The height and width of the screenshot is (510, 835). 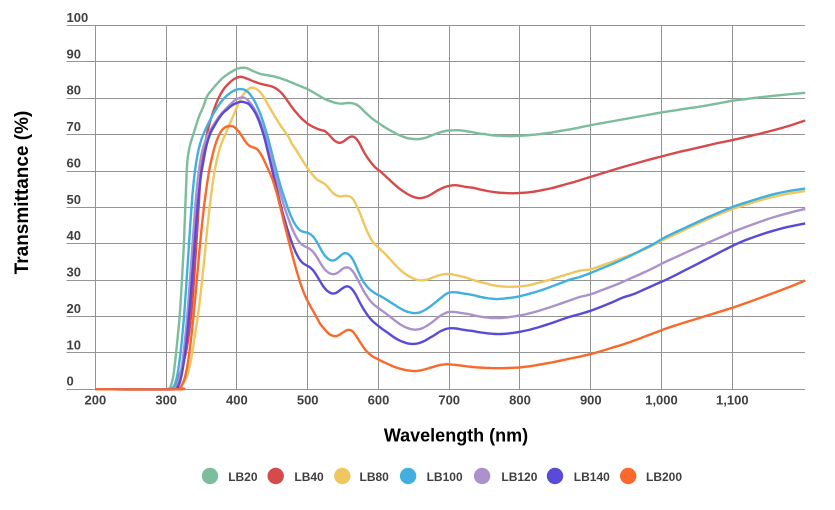 I want to click on svg-text: Transmittance (%), so click(x=22, y=193).